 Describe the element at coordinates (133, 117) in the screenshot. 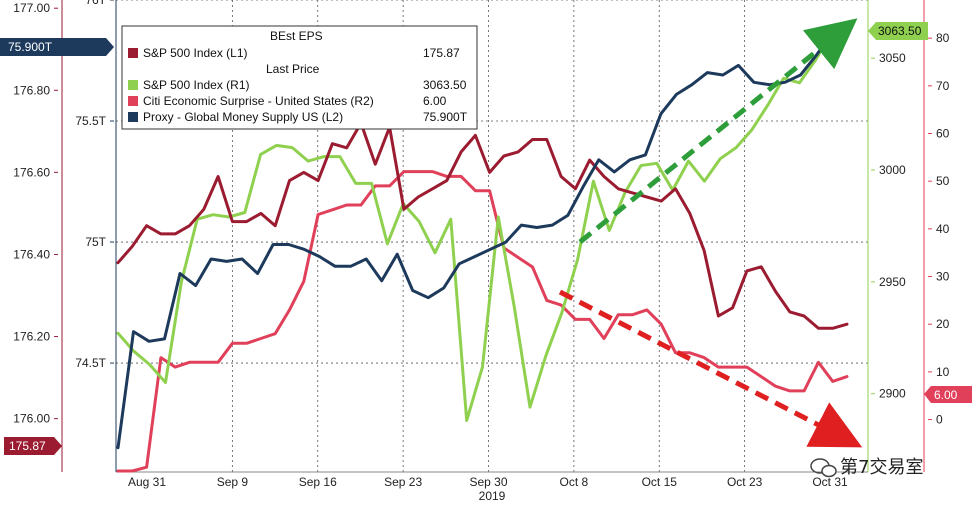

I see `legend-swatch-l2` at that location.